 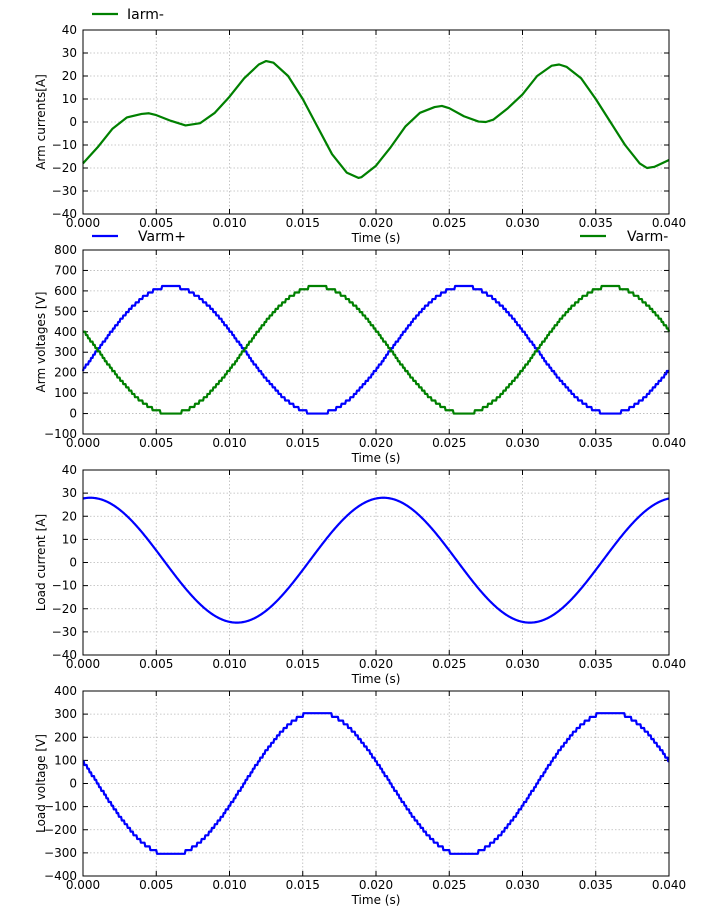 What do you see at coordinates (376, 679) in the screenshot?
I see `panel3-xaxis-label: Time (s)` at bounding box center [376, 679].